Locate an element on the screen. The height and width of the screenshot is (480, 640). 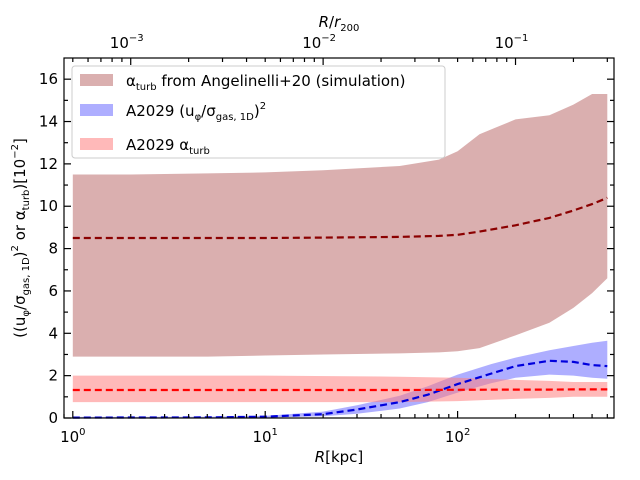
y-tick-label: 16 is located at coordinates (48, 79).